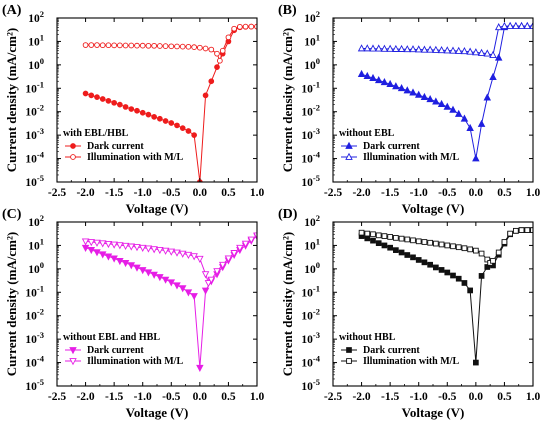  I want to click on y-tick-exponent: 2, so click(318, 14).